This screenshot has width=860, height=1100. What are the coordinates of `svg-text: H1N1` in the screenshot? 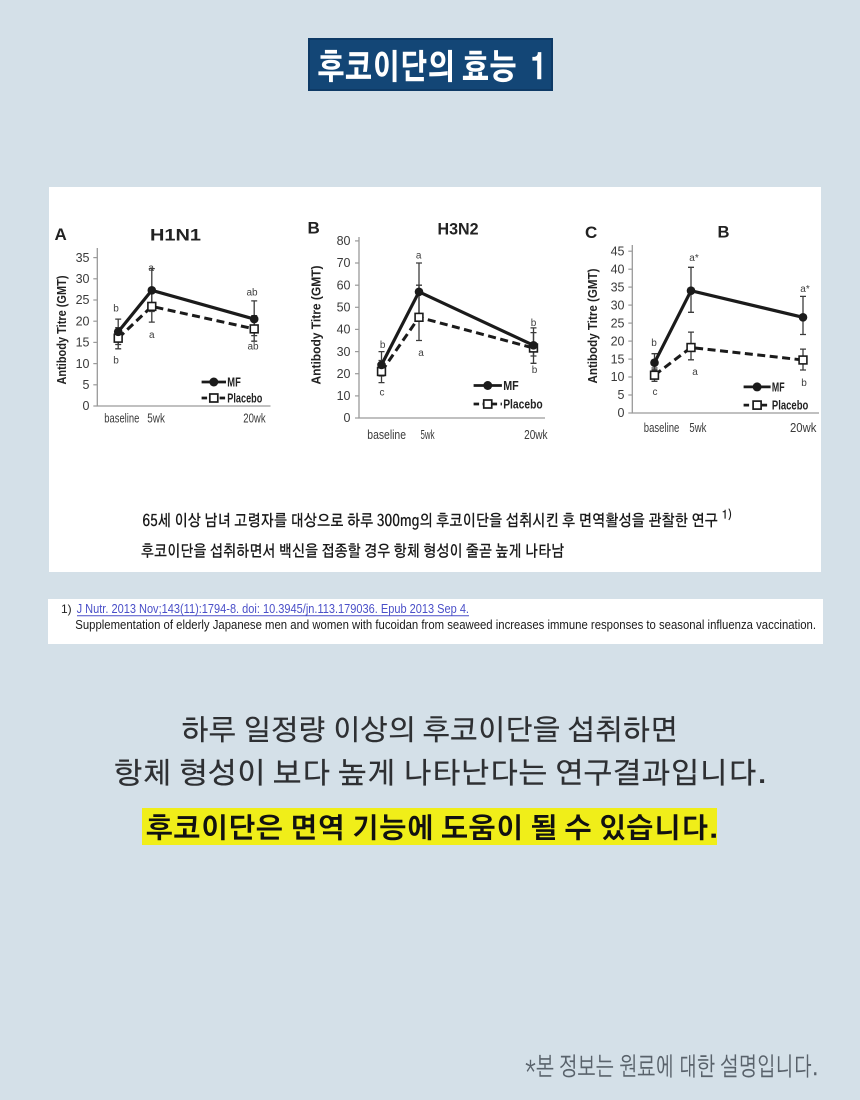 It's located at (175, 235).